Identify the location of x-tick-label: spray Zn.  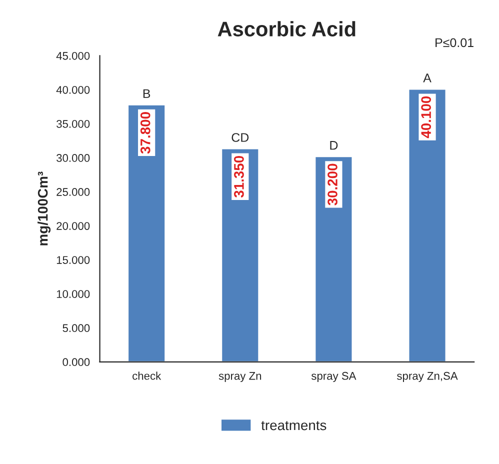
(240, 377).